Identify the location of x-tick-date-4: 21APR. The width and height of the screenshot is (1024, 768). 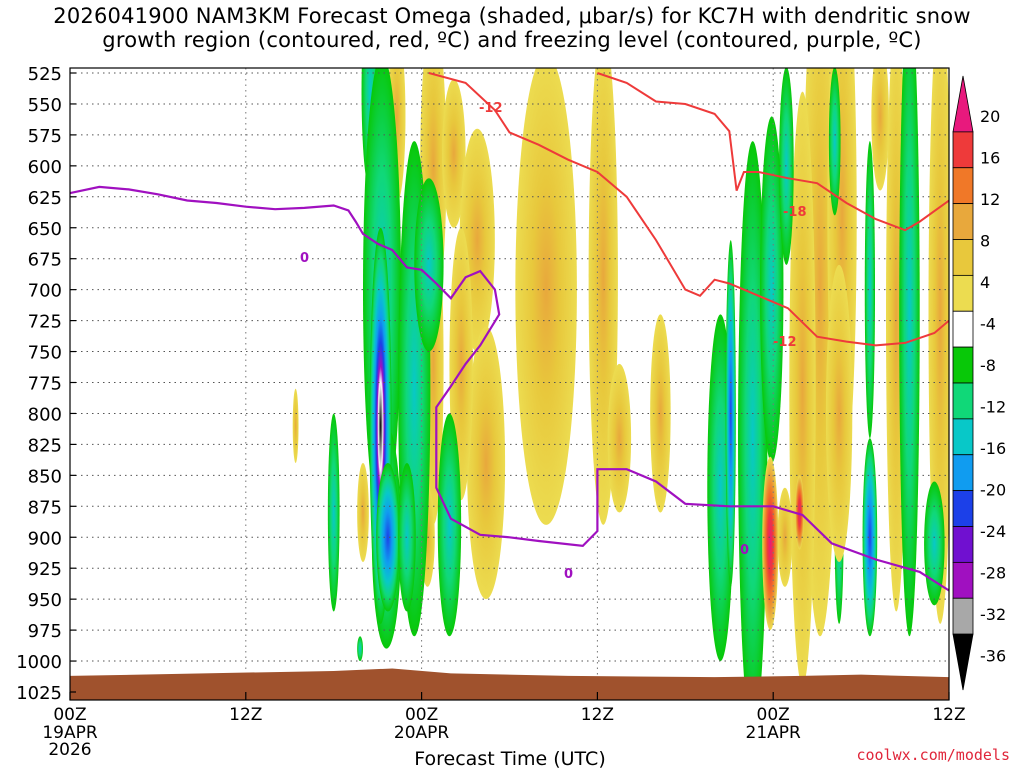
(774, 733).